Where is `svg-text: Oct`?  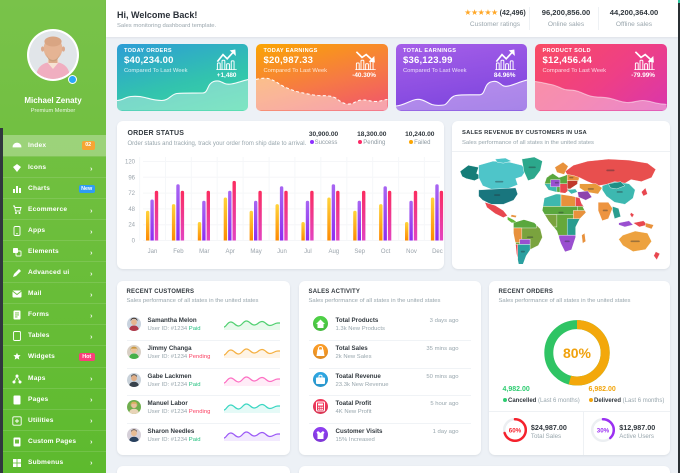
svg-text: Oct is located at coordinates (385, 252).